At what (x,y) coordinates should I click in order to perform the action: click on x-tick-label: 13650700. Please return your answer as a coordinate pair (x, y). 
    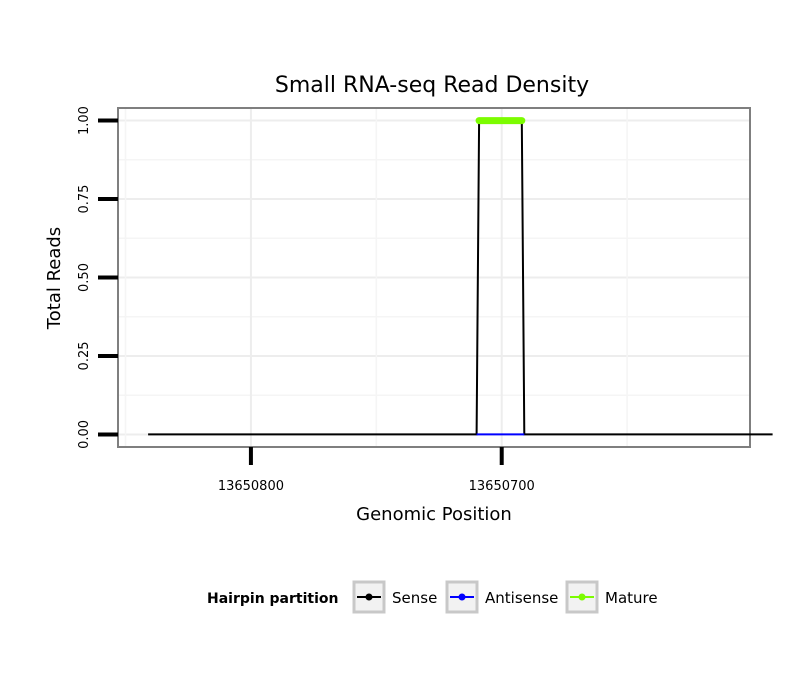
    Looking at the image, I should click on (502, 486).